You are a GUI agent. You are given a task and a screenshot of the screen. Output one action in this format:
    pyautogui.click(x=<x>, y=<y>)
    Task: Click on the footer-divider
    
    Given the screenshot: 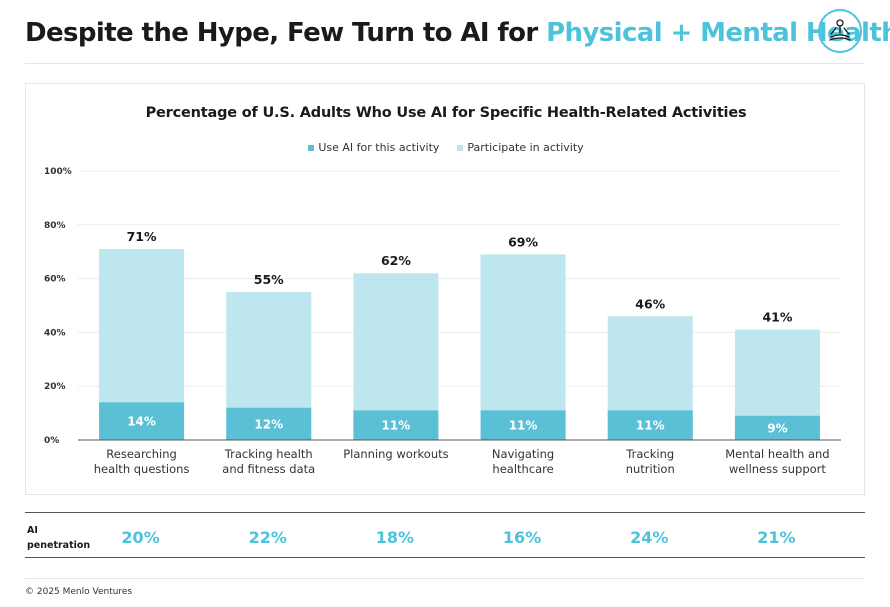 What is the action you would take?
    pyautogui.click(x=445, y=578)
    